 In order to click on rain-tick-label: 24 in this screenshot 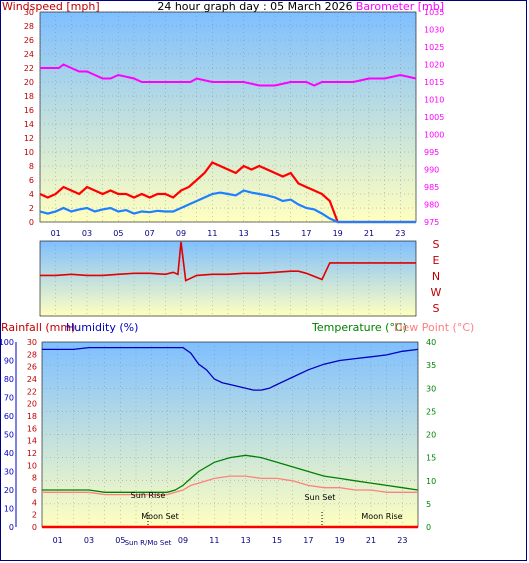, I will do `click(32, 379)`.